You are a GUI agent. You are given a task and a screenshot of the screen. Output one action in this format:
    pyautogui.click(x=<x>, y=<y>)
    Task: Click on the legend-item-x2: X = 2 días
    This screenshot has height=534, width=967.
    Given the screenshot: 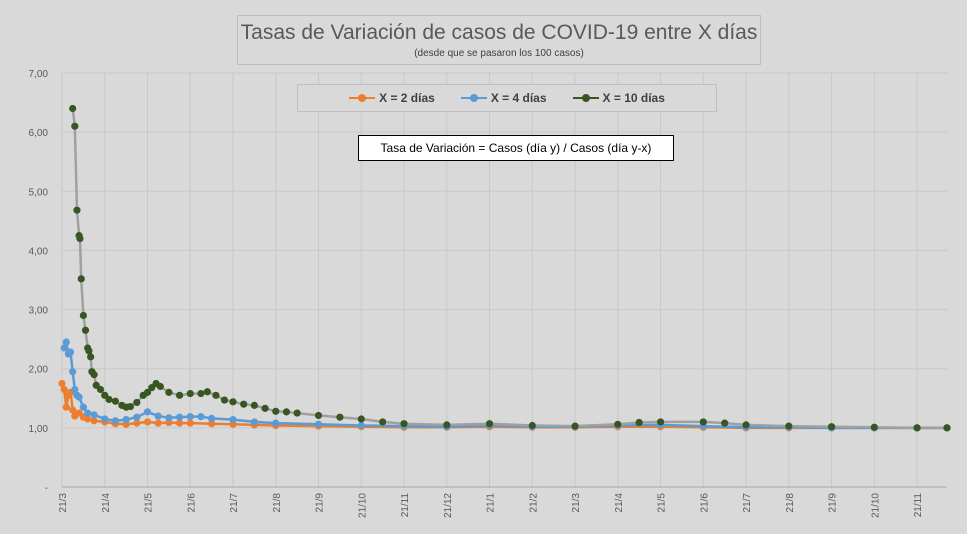 What is the action you would take?
    pyautogui.click(x=392, y=98)
    